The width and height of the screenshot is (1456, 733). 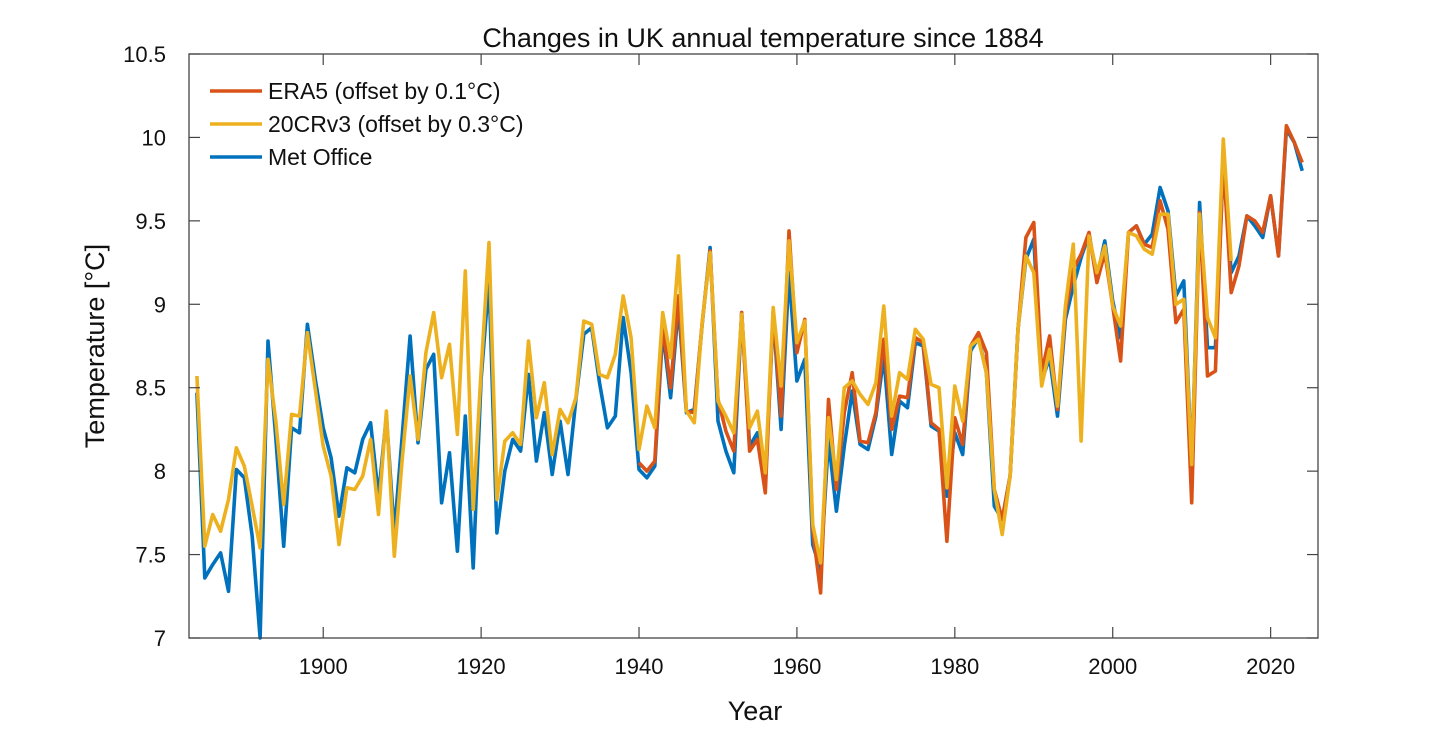 I want to click on y-tick-label: 9, so click(x=160, y=304).